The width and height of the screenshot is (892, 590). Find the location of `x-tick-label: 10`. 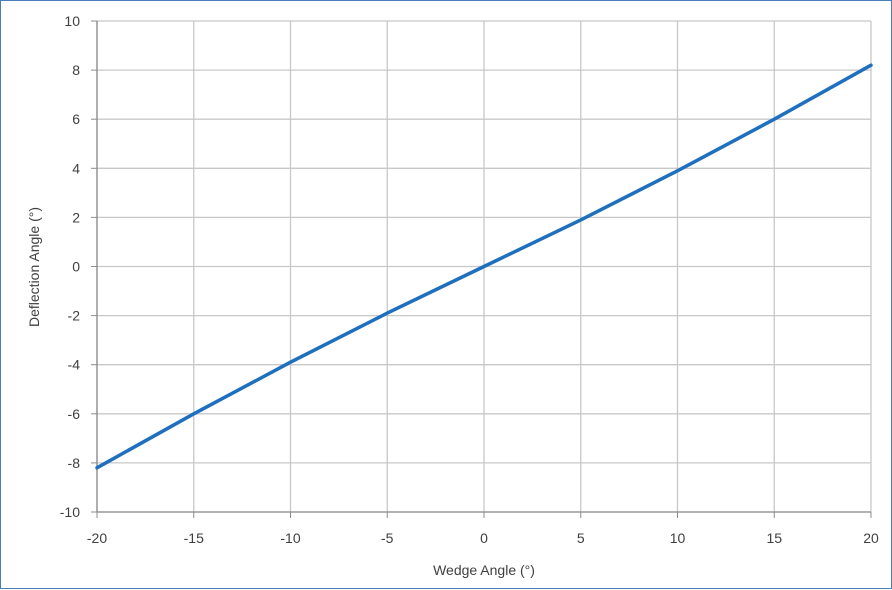

x-tick-label: 10 is located at coordinates (678, 538).